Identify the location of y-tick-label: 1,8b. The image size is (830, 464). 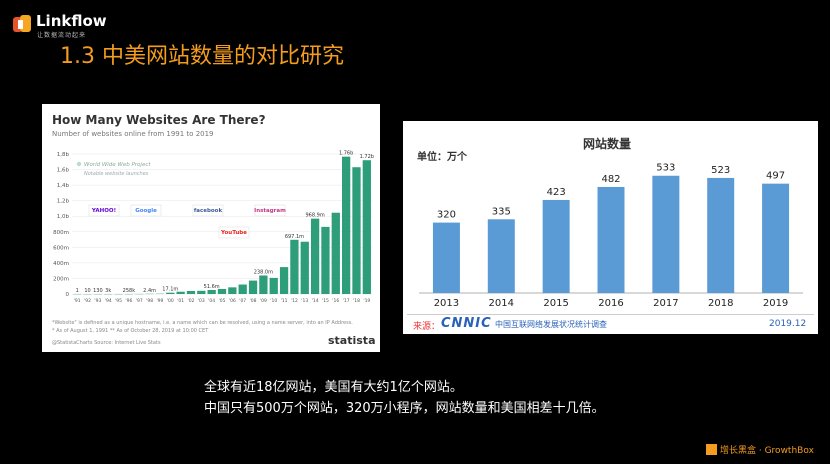
(63, 155).